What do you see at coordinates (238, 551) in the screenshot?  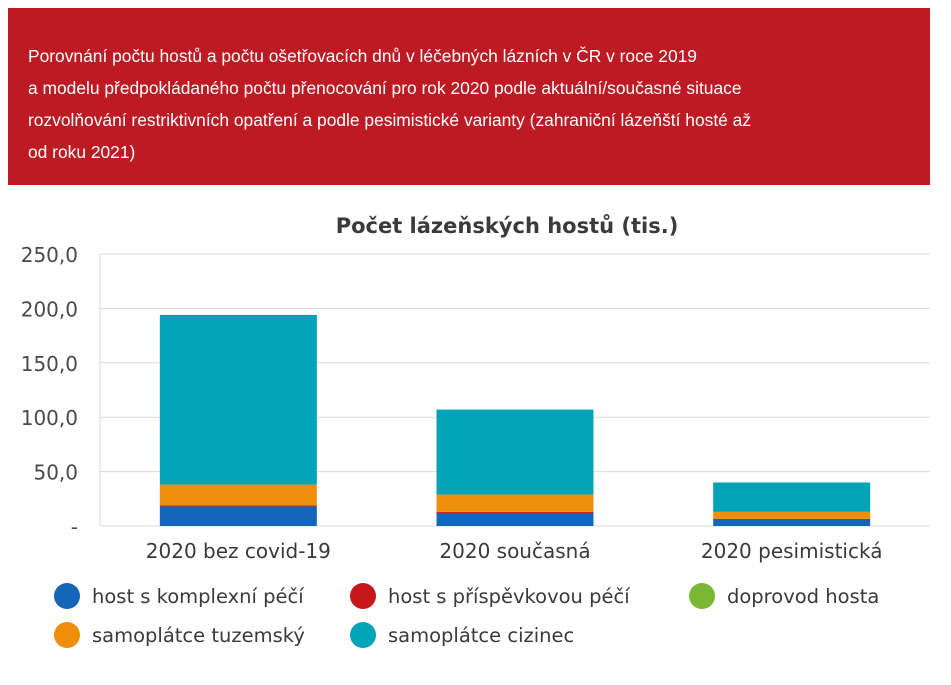 I see `x-tick-label: 2020 bez covid-19` at bounding box center [238, 551].